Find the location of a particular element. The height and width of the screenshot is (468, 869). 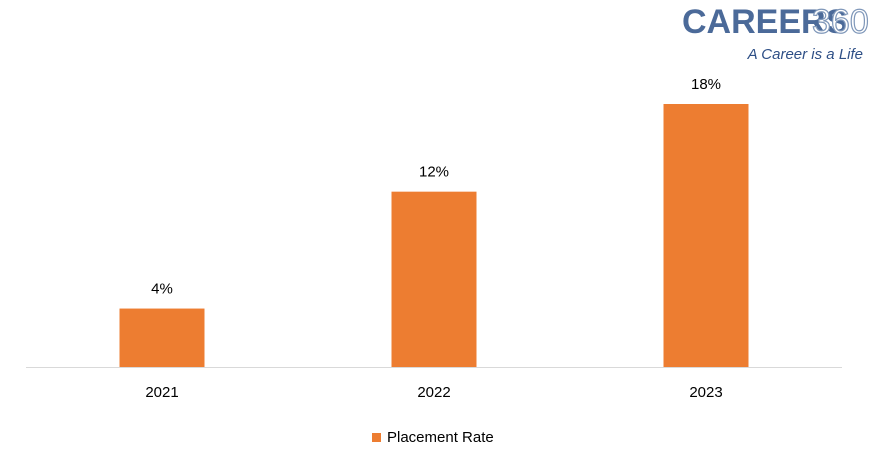

logo-number: 360 is located at coordinates (840, 22).